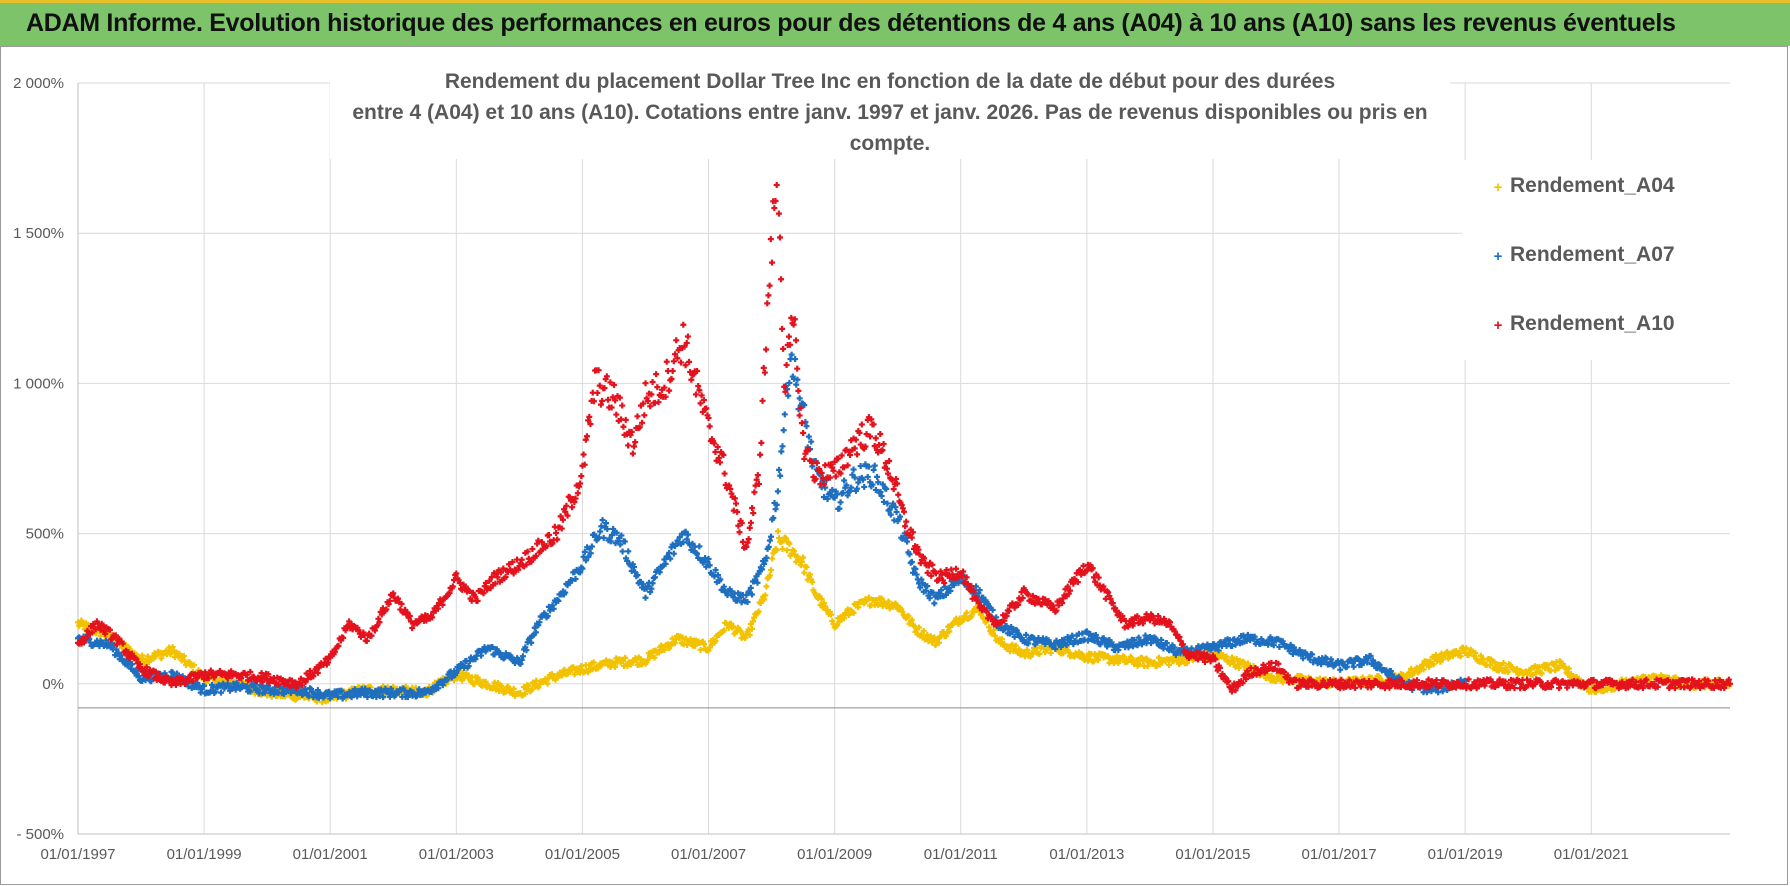  What do you see at coordinates (40, 834) in the screenshot?
I see `y-tick-label: - 500%` at bounding box center [40, 834].